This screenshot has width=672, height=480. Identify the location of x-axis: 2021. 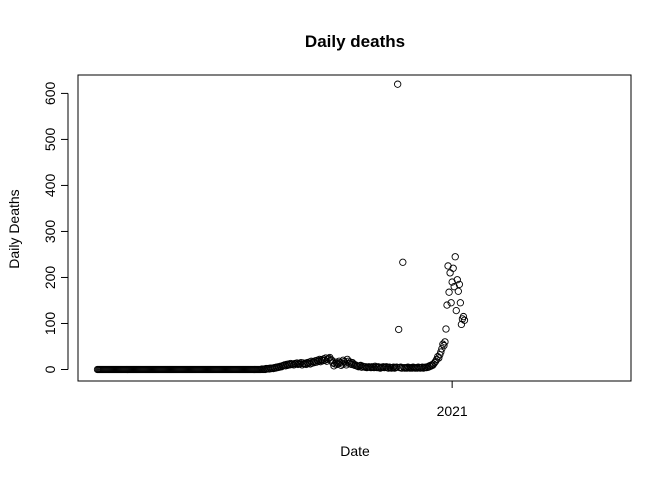
(452, 400).